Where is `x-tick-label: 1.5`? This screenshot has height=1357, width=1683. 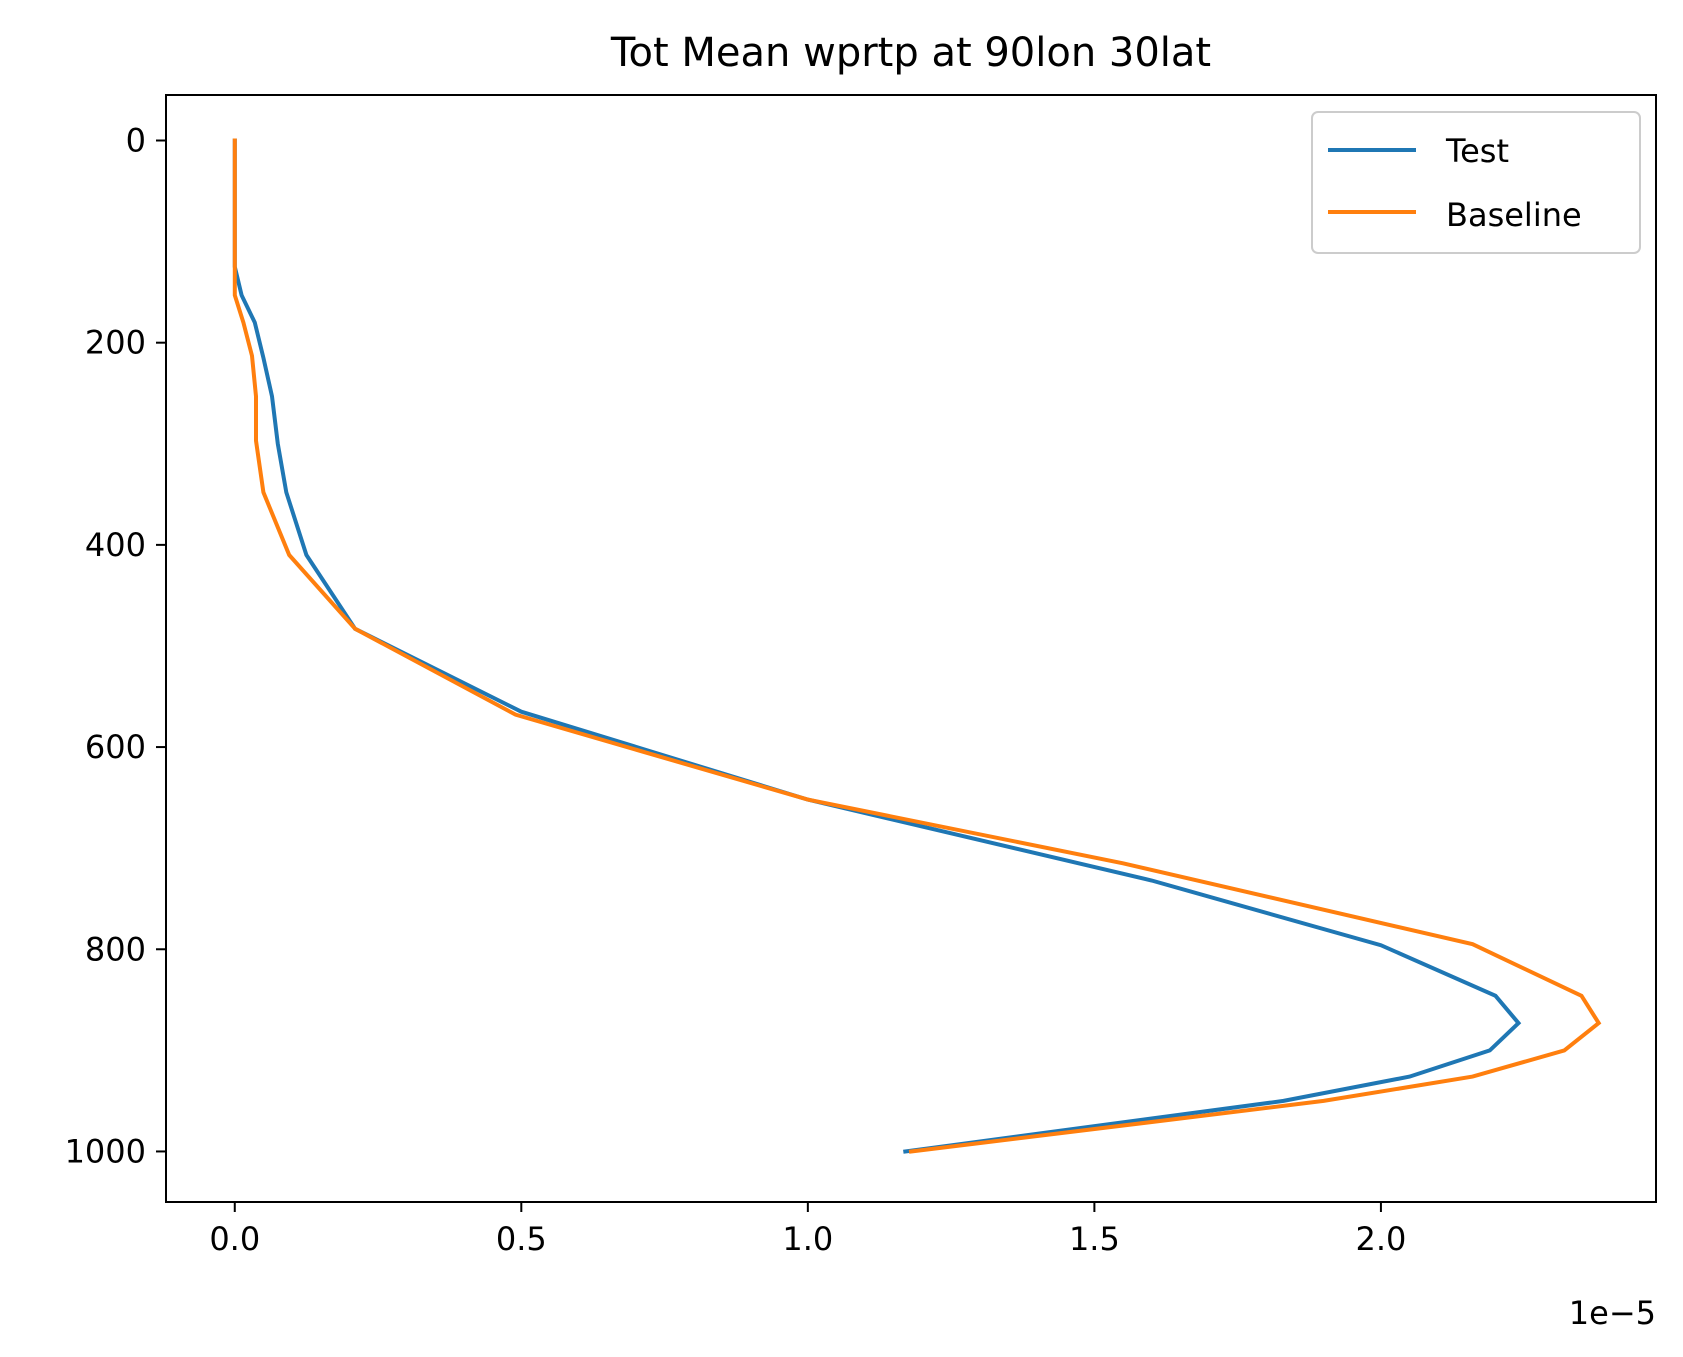
x-tick-label: 1.5 is located at coordinates (1094, 1239).